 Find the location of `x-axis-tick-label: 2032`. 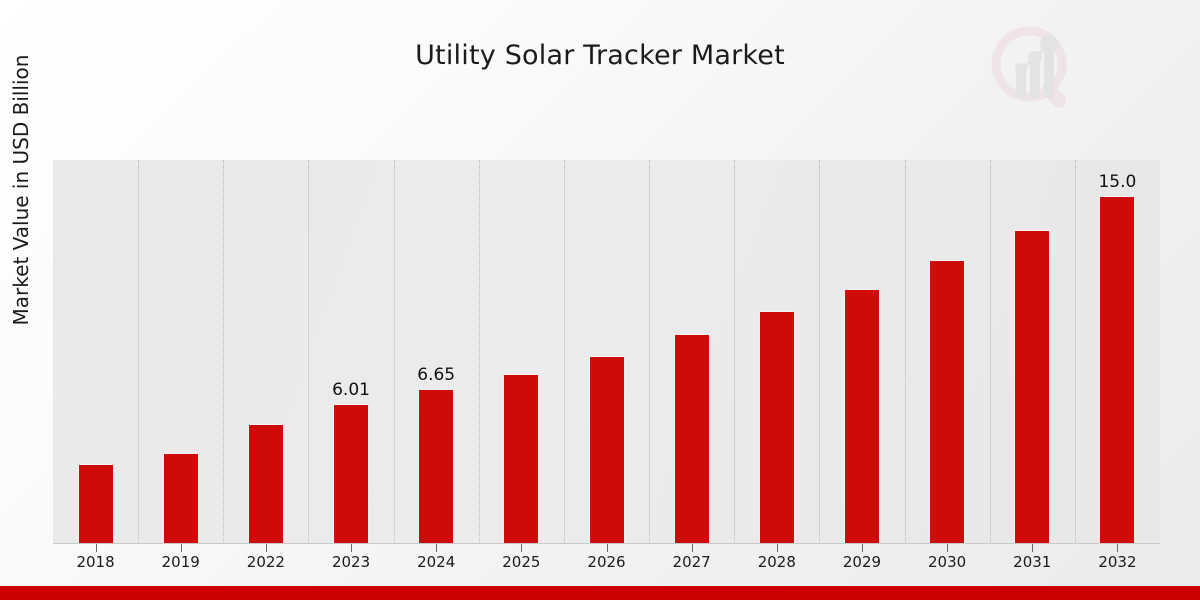

x-axis-tick-label: 2032 is located at coordinates (1117, 562).